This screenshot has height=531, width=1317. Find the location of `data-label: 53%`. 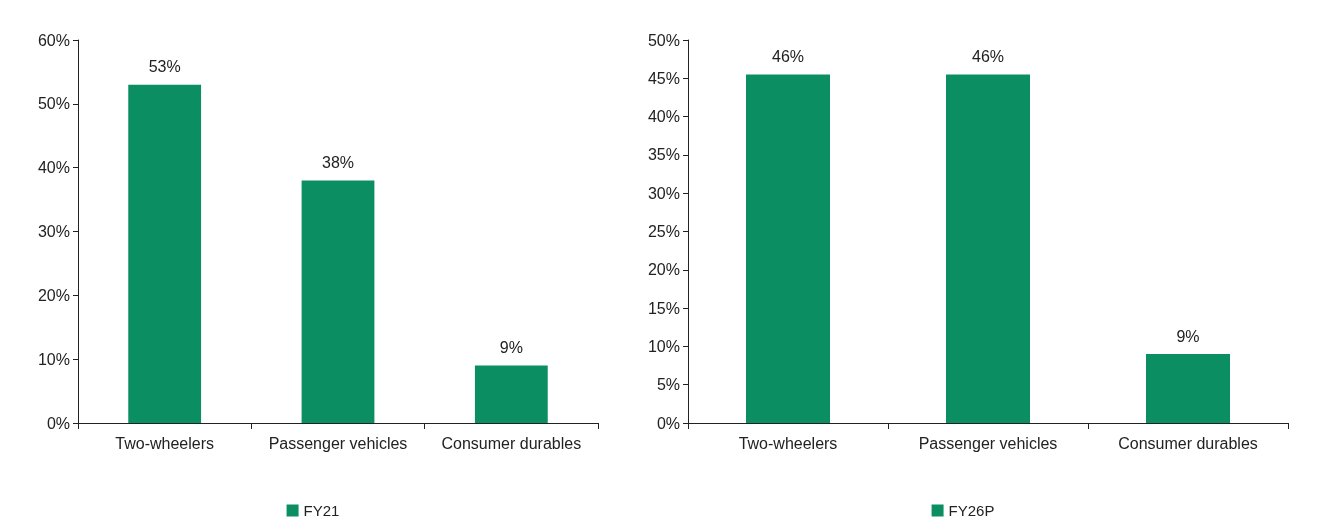

data-label: 53% is located at coordinates (164, 67).